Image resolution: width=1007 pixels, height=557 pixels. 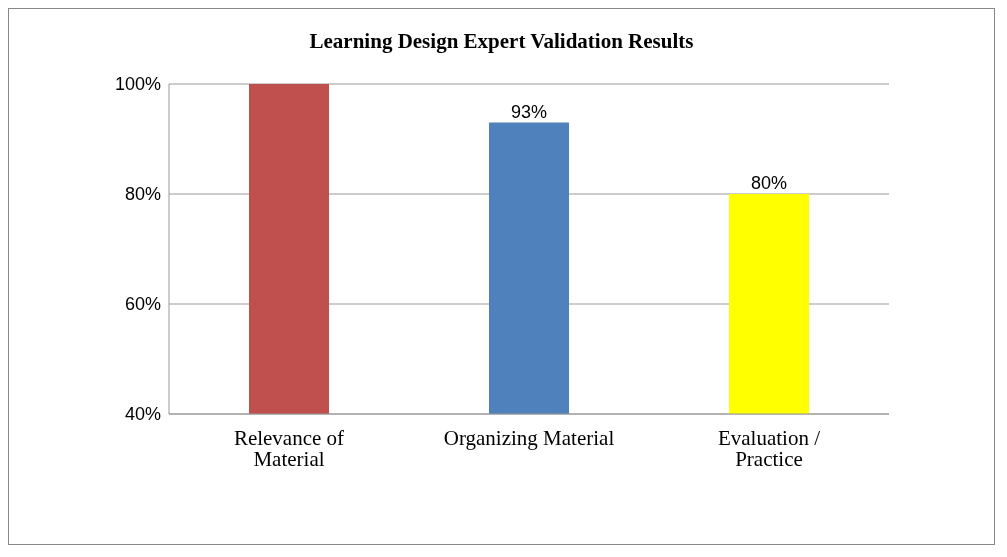 I want to click on y-tick-label: 40%, so click(x=142, y=414).